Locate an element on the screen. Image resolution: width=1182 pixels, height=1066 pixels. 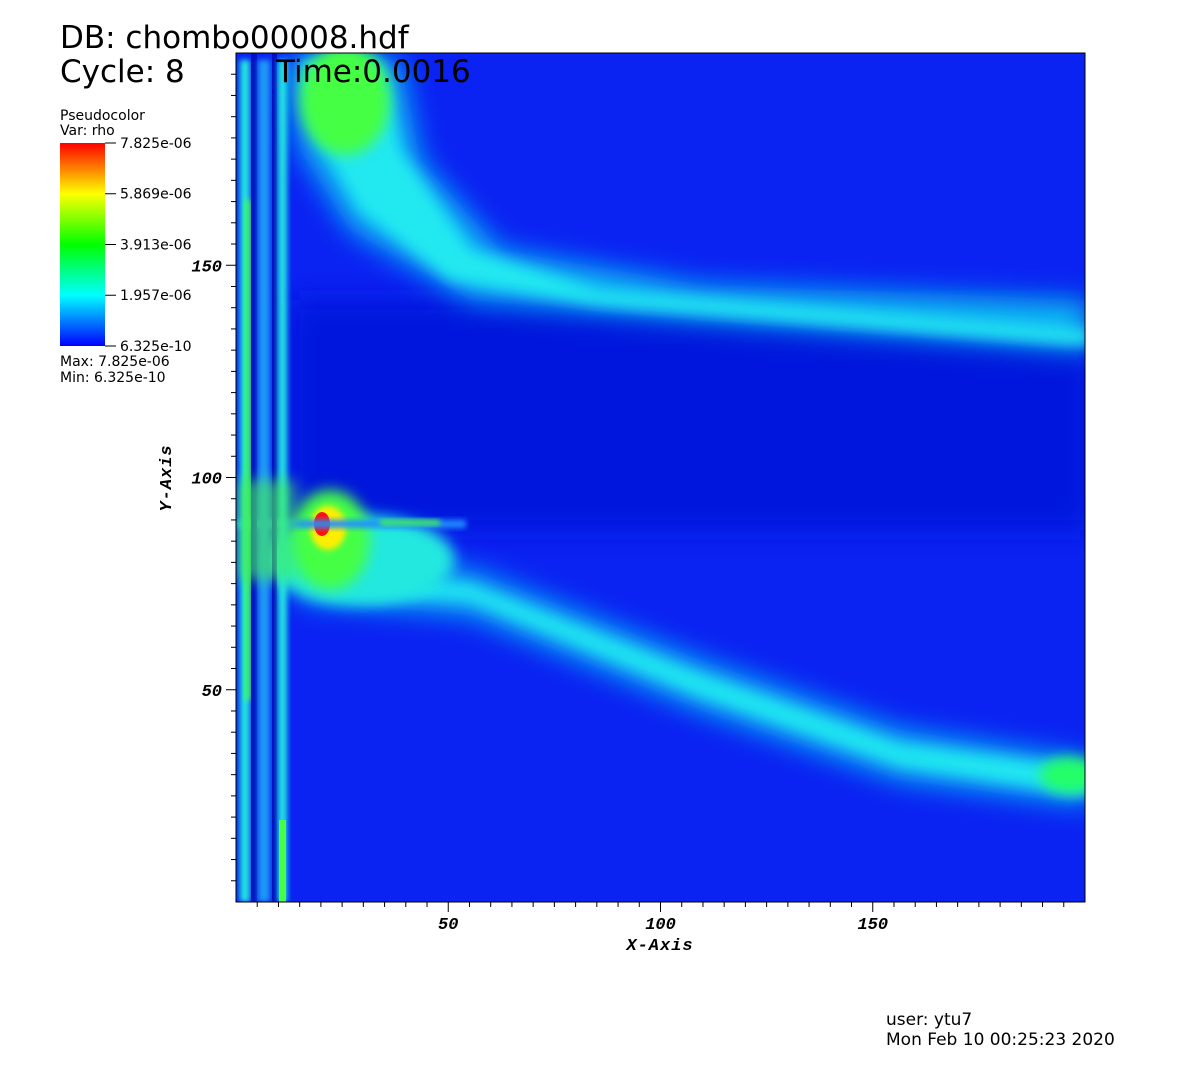
colorbar-tick-label: 5.869e-06 is located at coordinates (156, 195).